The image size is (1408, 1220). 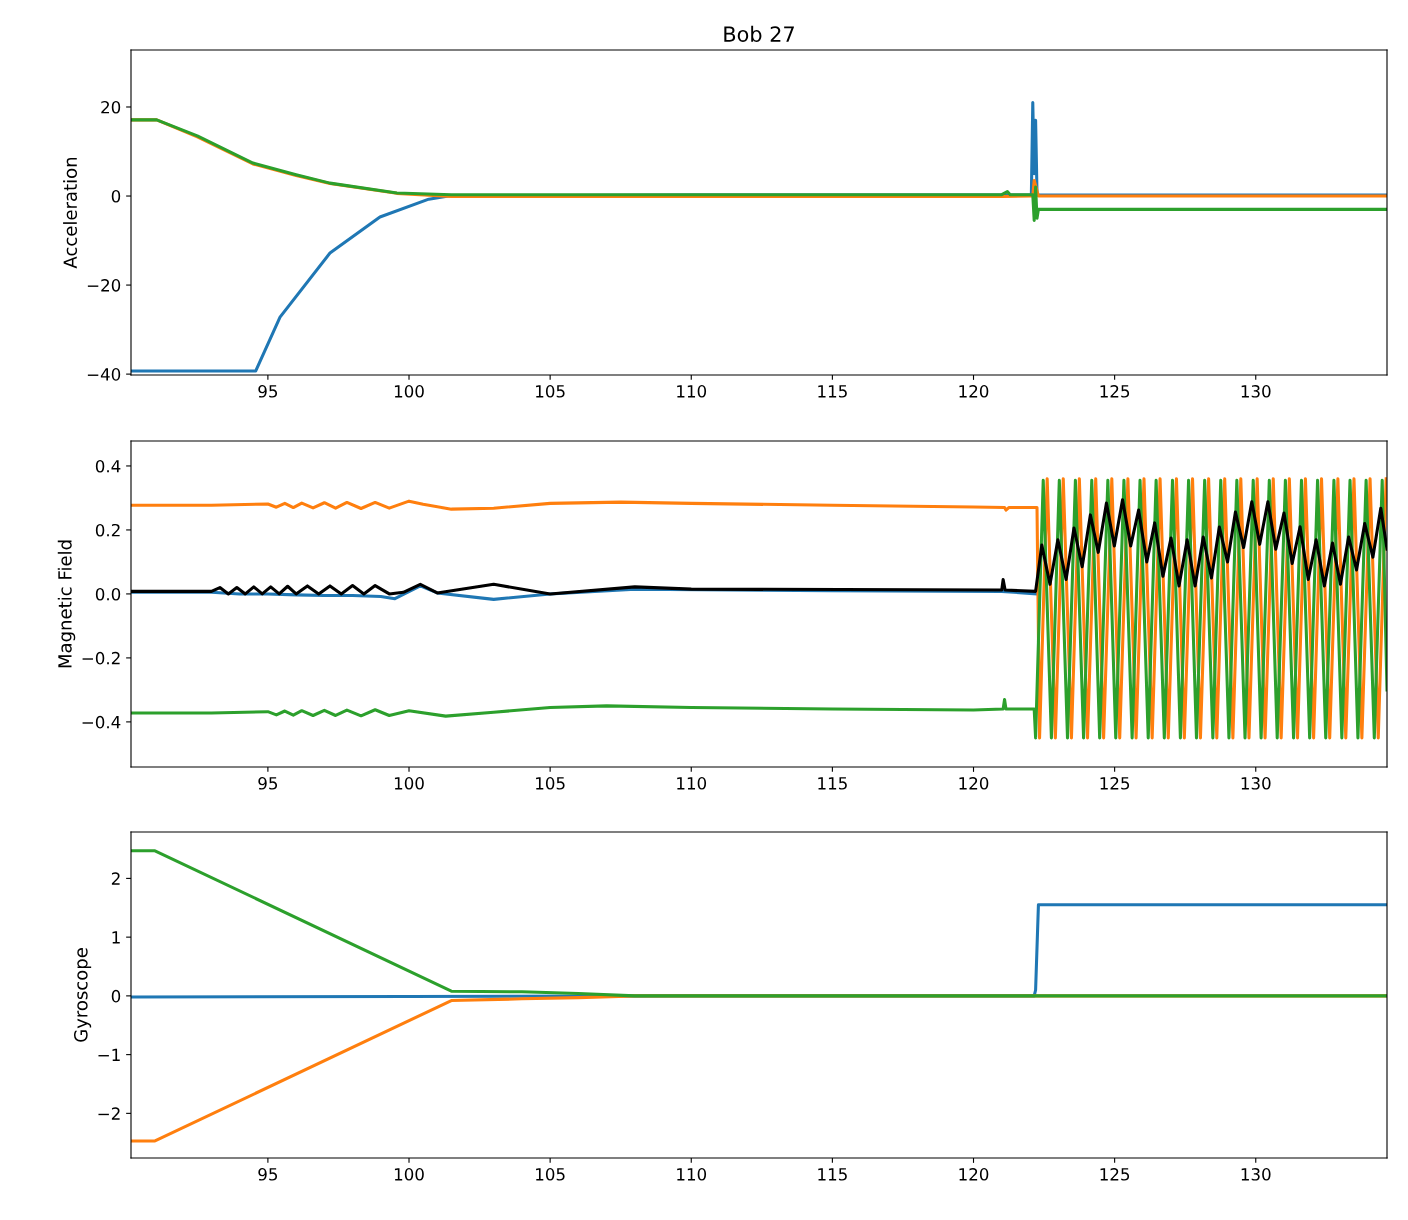 I want to click on y-tick-label: 0.4, so click(x=108, y=466).